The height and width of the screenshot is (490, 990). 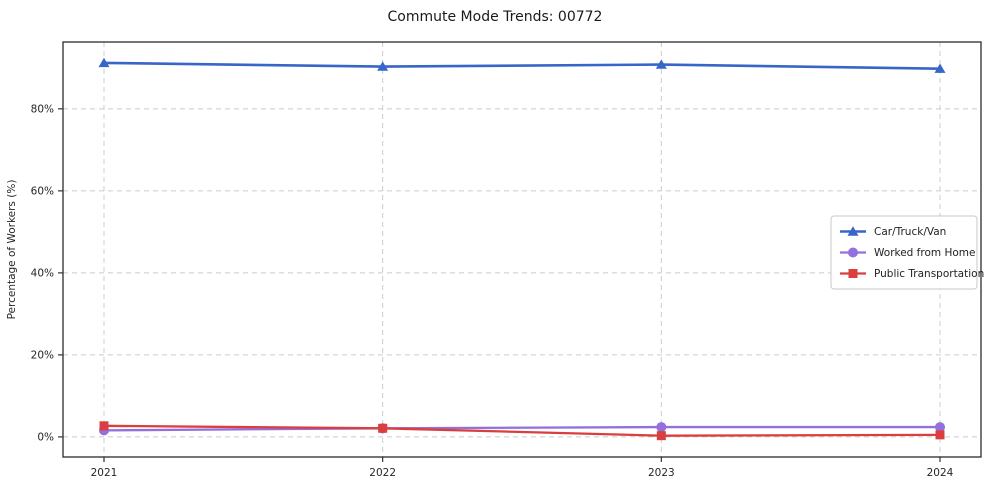 I want to click on series-line-worked-from-home, so click(x=522, y=428).